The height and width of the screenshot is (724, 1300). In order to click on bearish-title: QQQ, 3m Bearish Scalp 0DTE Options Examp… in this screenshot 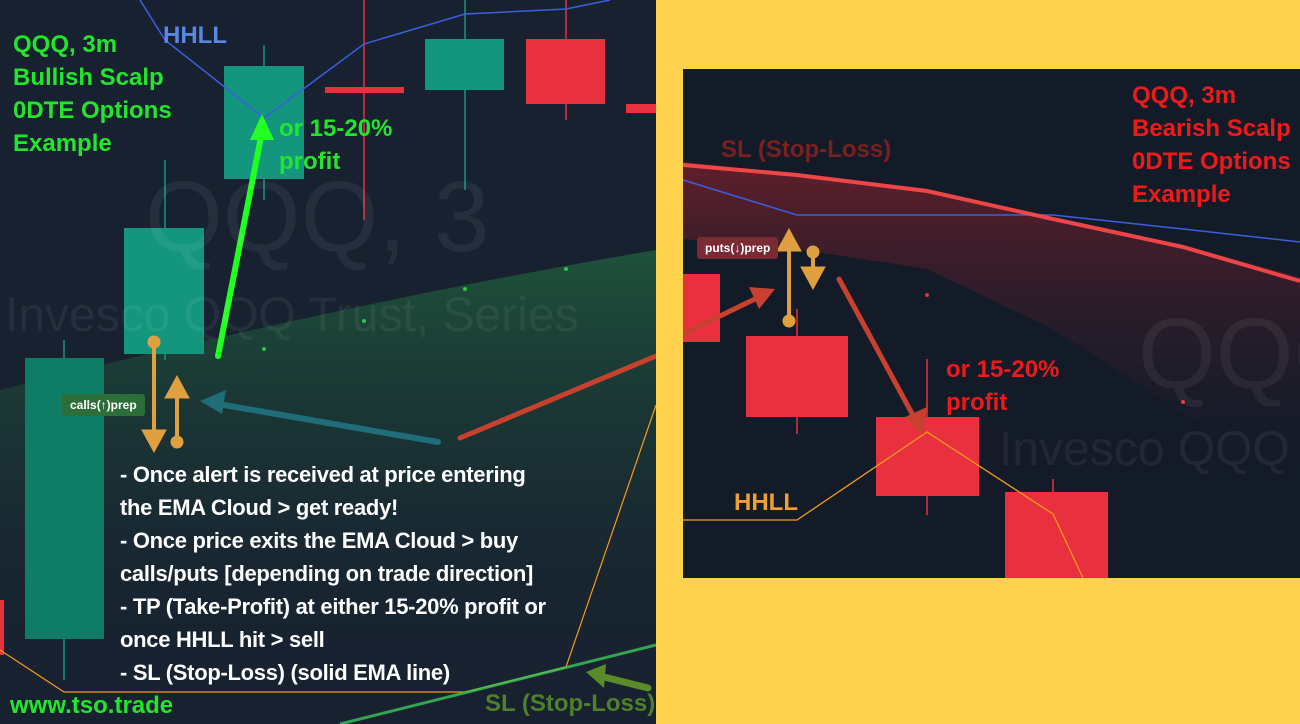, I will do `click(1211, 145)`.